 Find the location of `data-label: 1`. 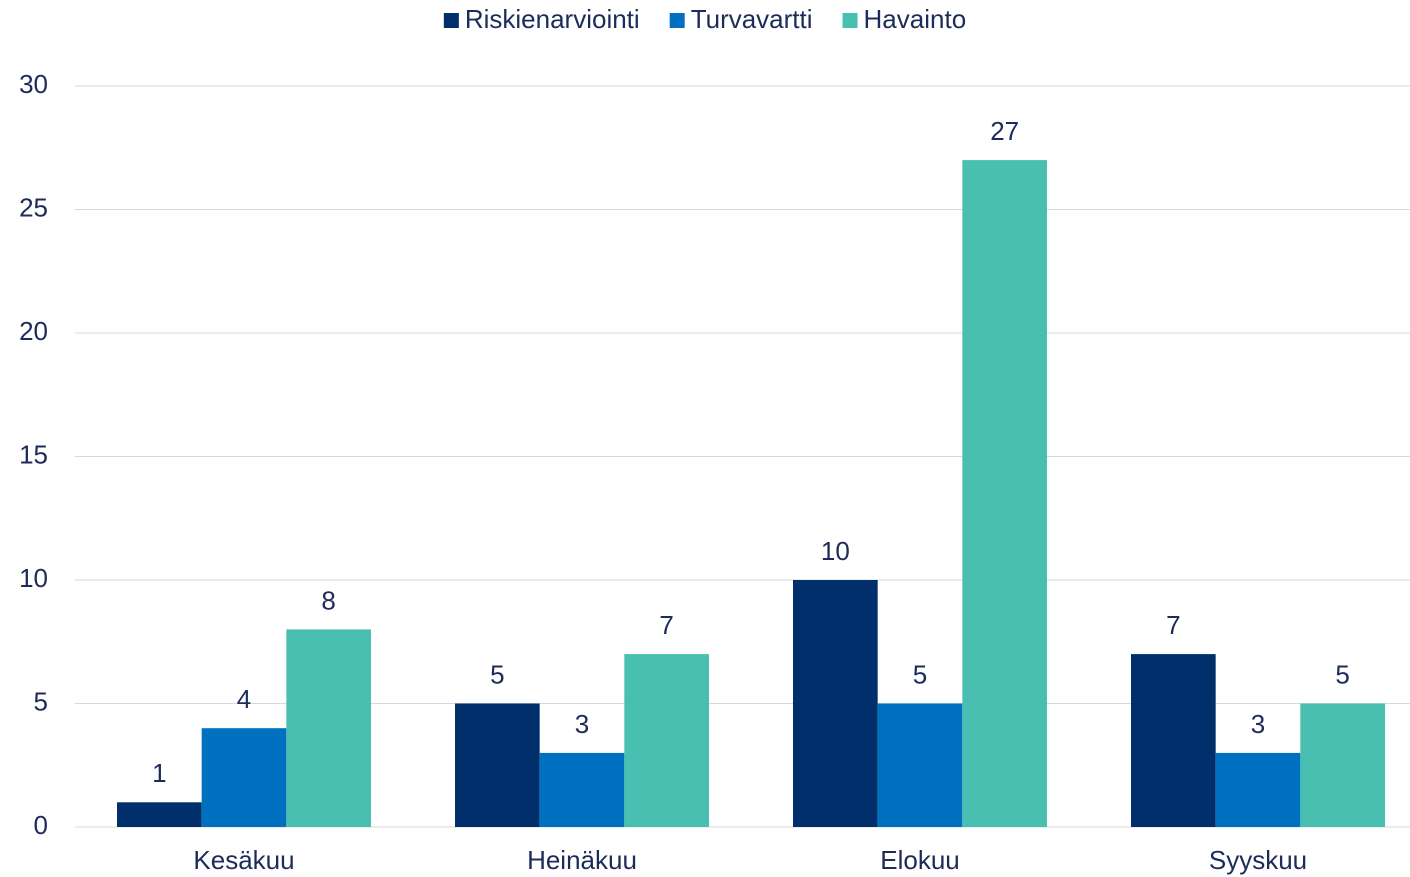

data-label: 1 is located at coordinates (159, 773).